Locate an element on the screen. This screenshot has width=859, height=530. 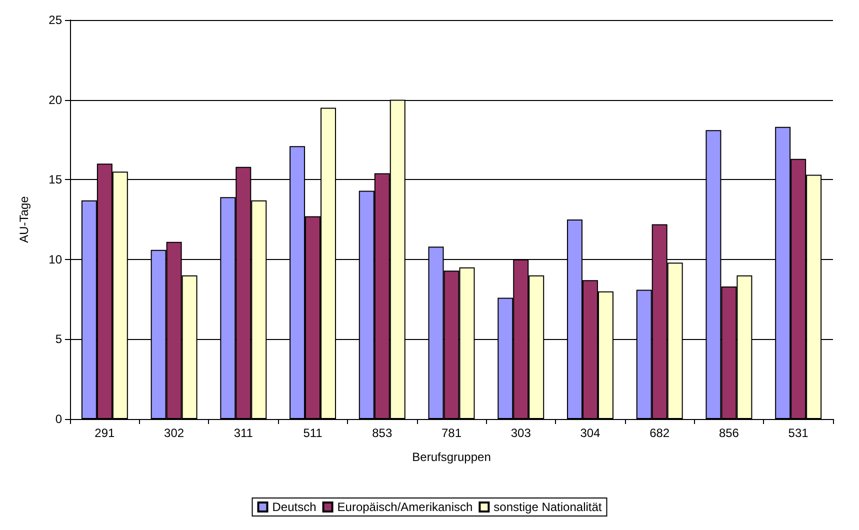
y-tick-label: 25 is located at coordinates (55, 20).